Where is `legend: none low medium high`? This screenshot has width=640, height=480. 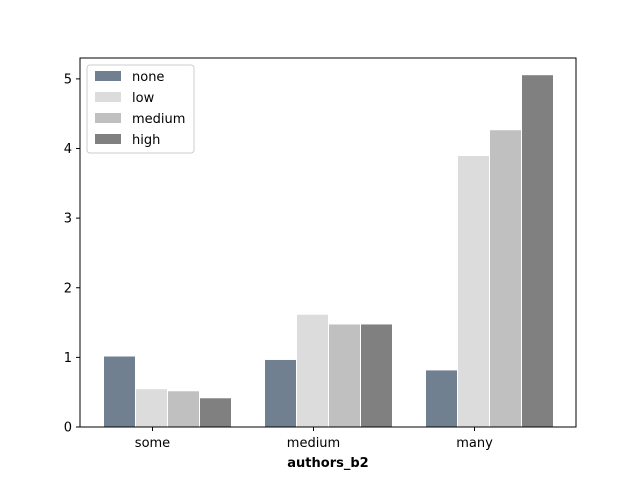 legend: none low medium high is located at coordinates (140, 109).